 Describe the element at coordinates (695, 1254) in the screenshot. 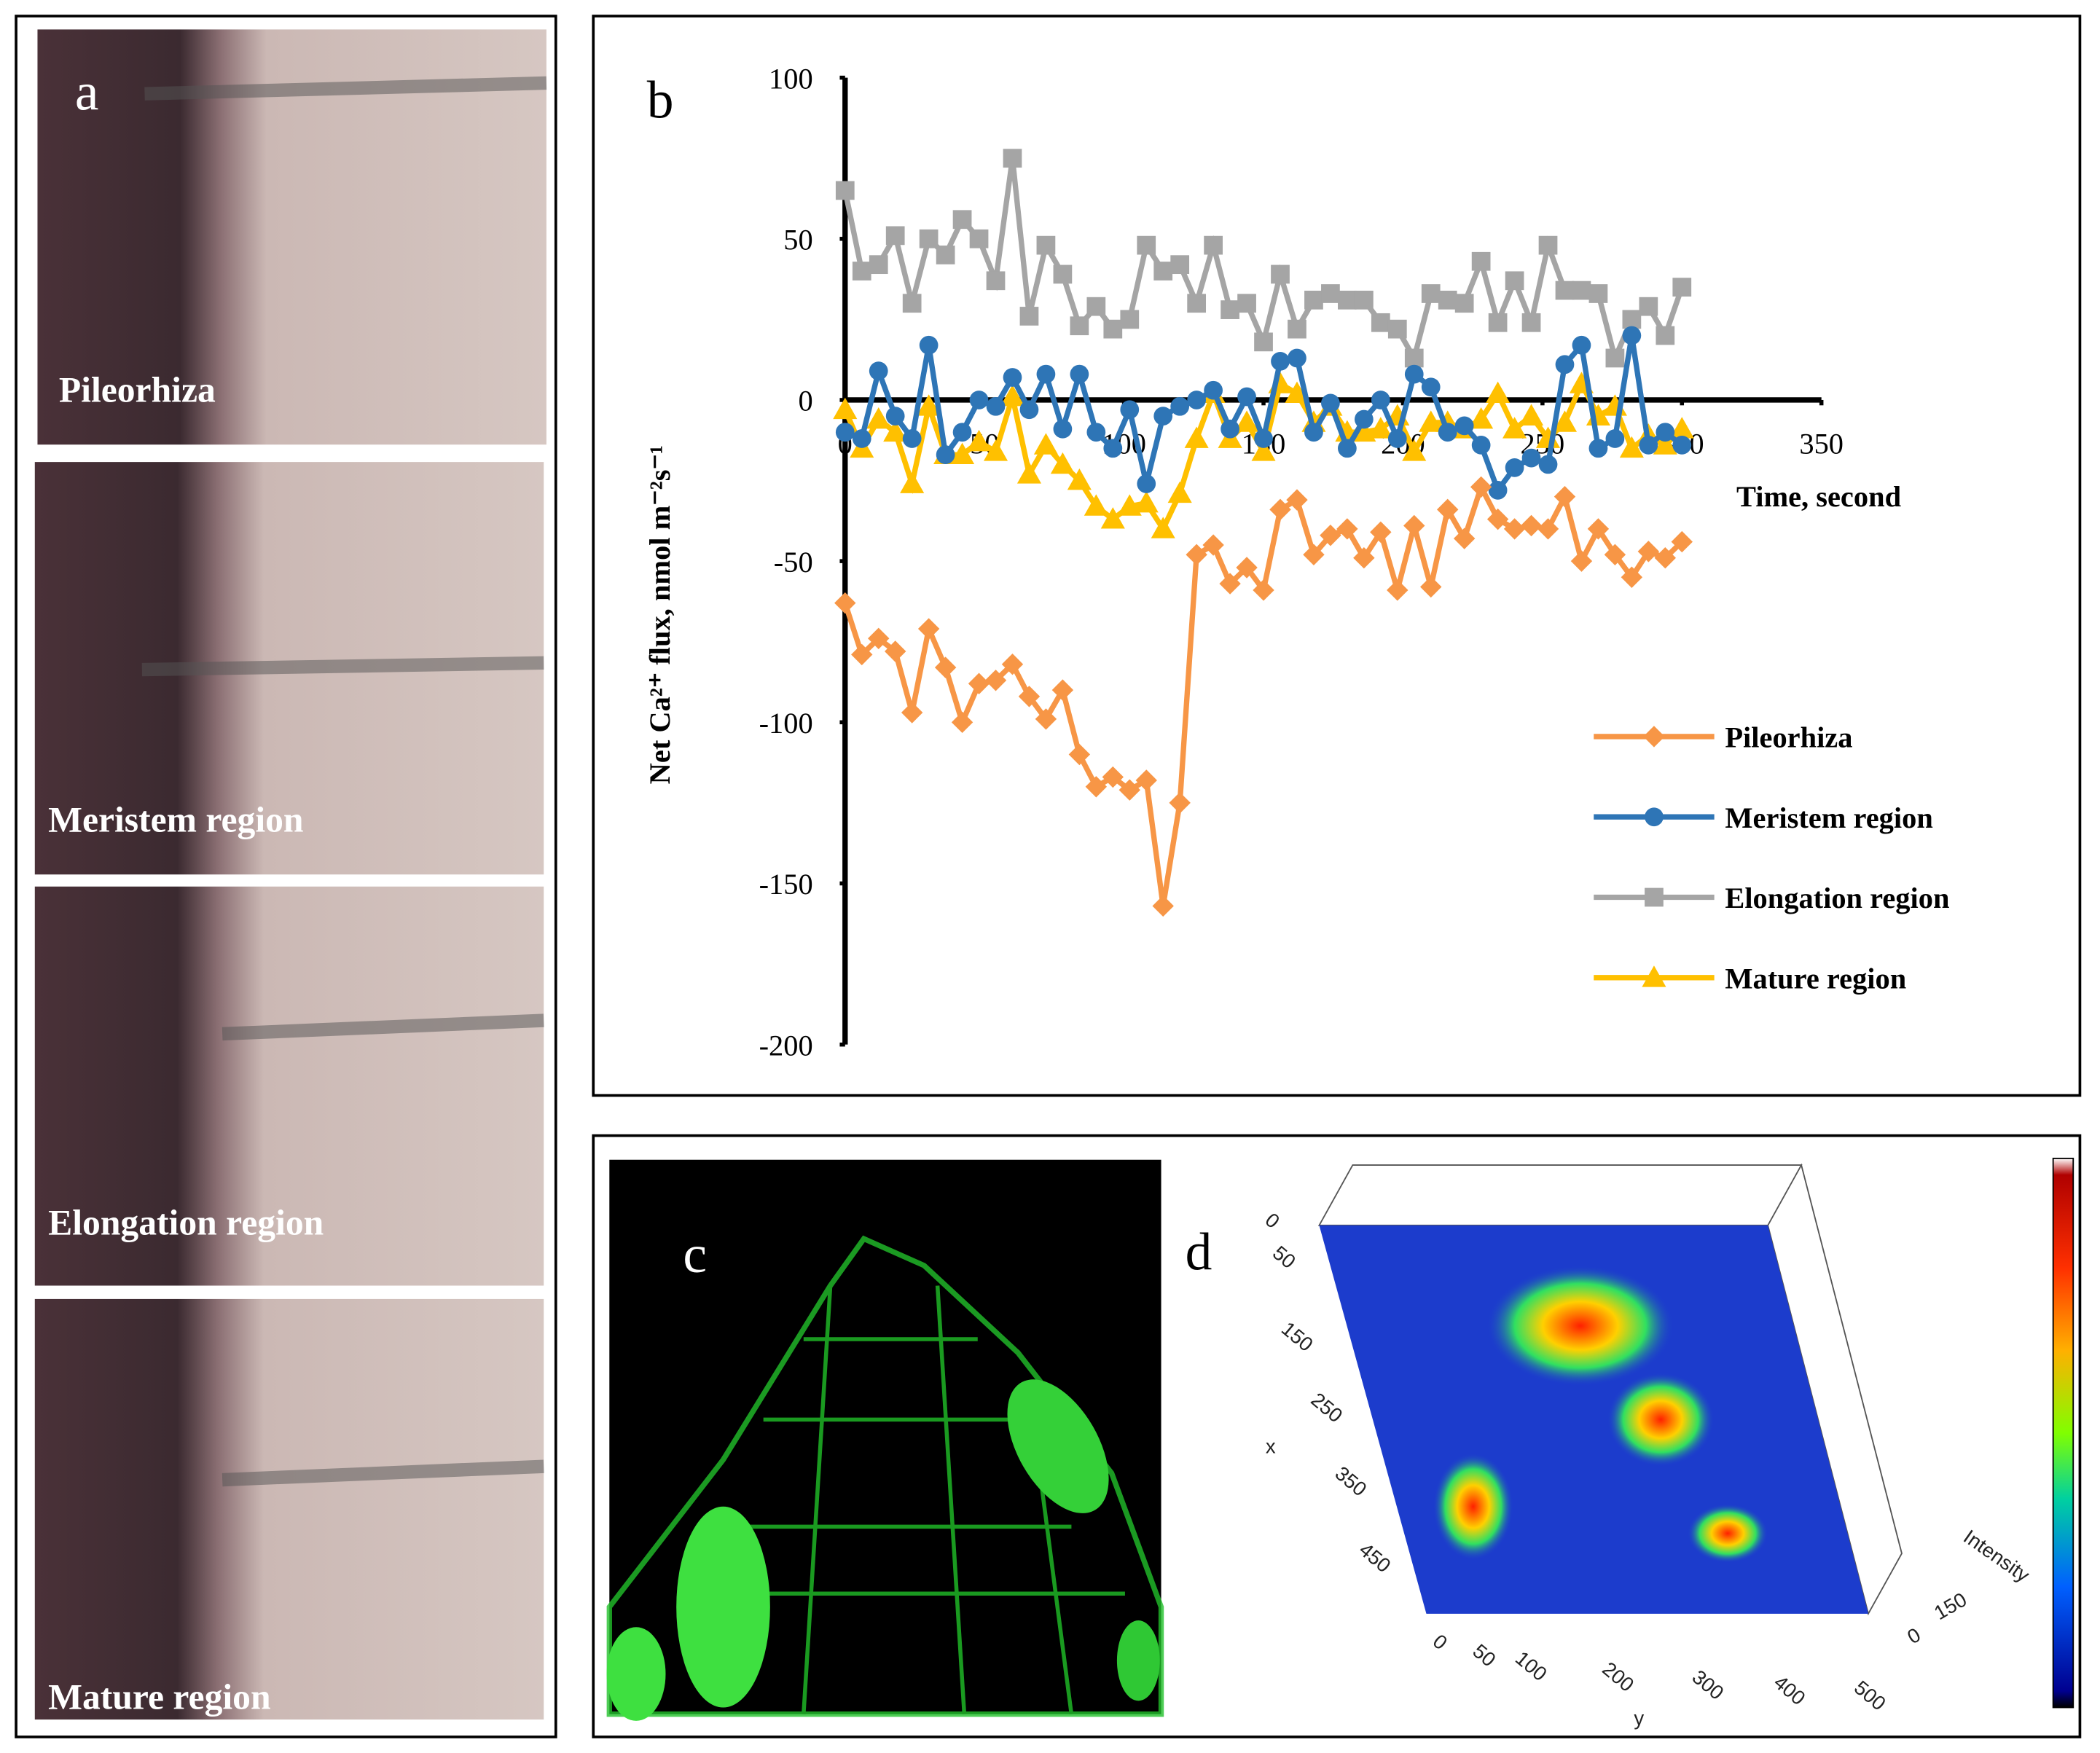

I see `panel-letter: c` at that location.